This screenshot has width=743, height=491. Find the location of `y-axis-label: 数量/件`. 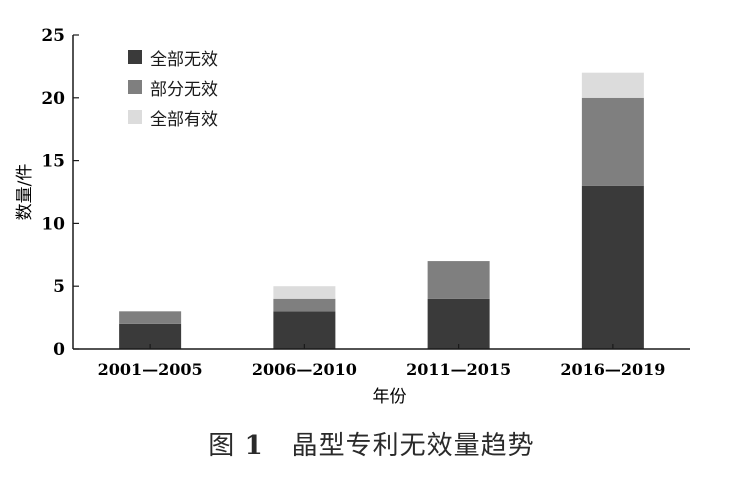

y-axis-label: 数量/件 is located at coordinates (25, 192).